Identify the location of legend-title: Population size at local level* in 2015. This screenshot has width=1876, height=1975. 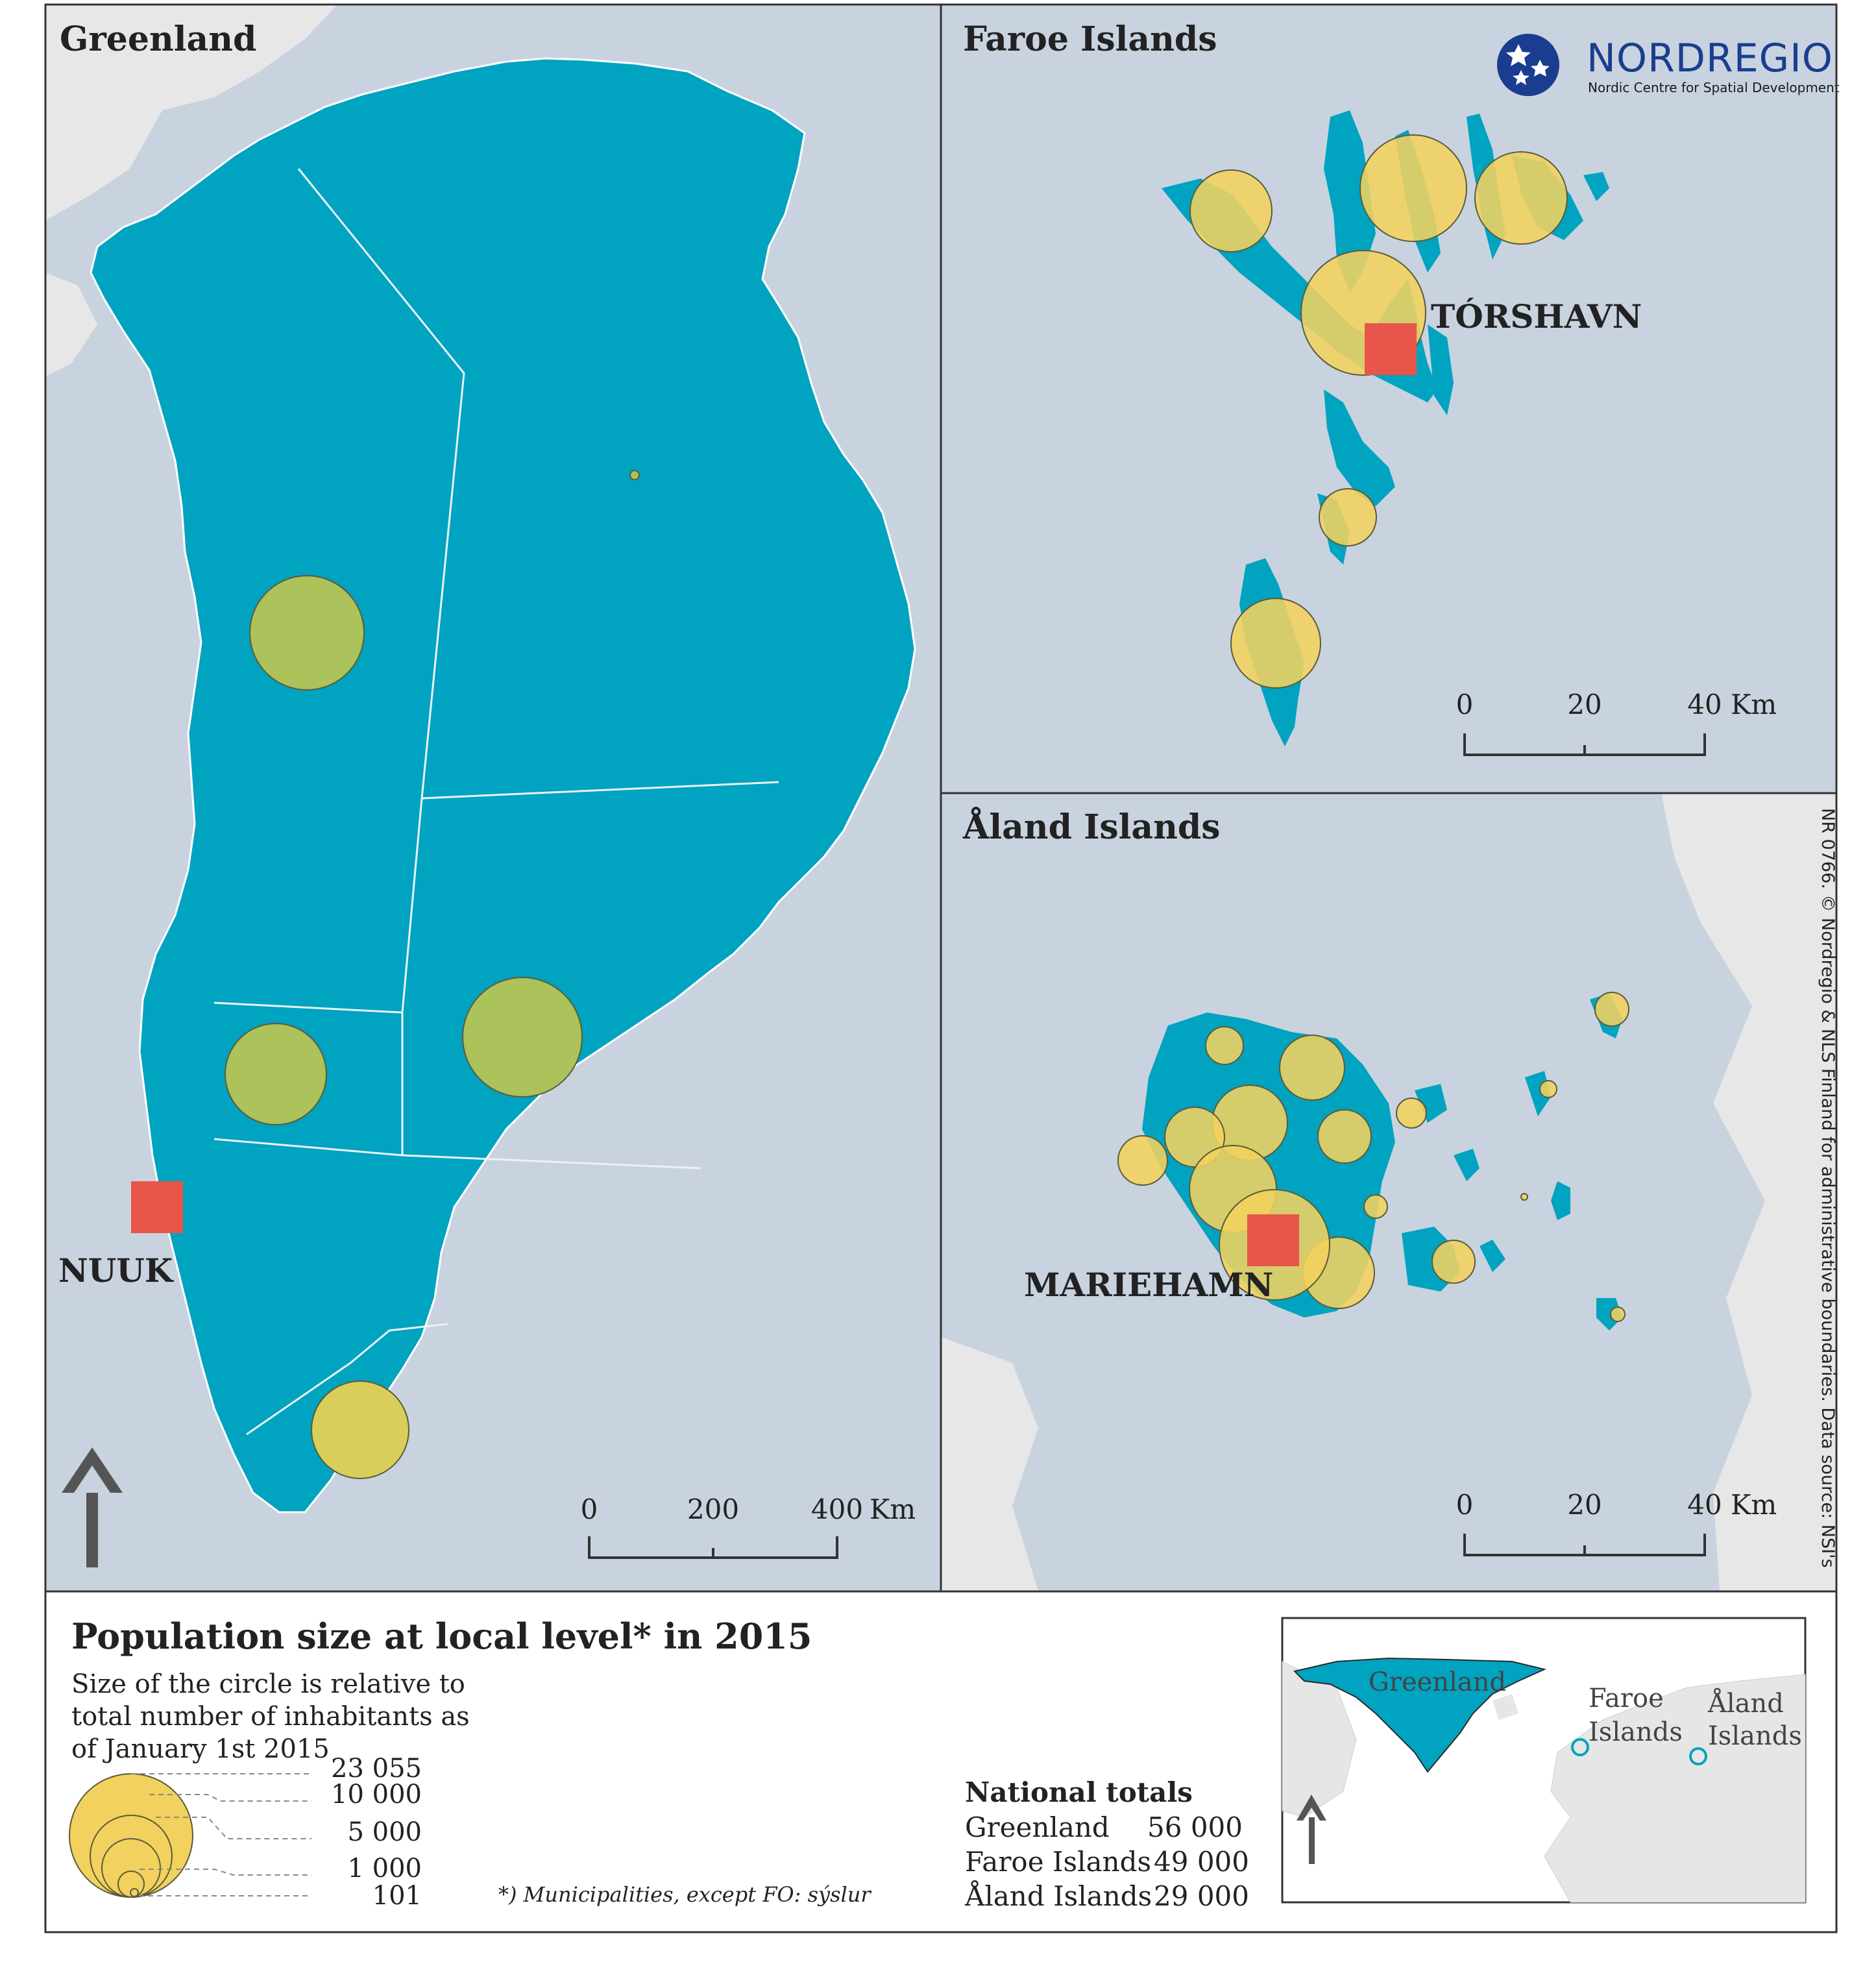
(441, 1636).